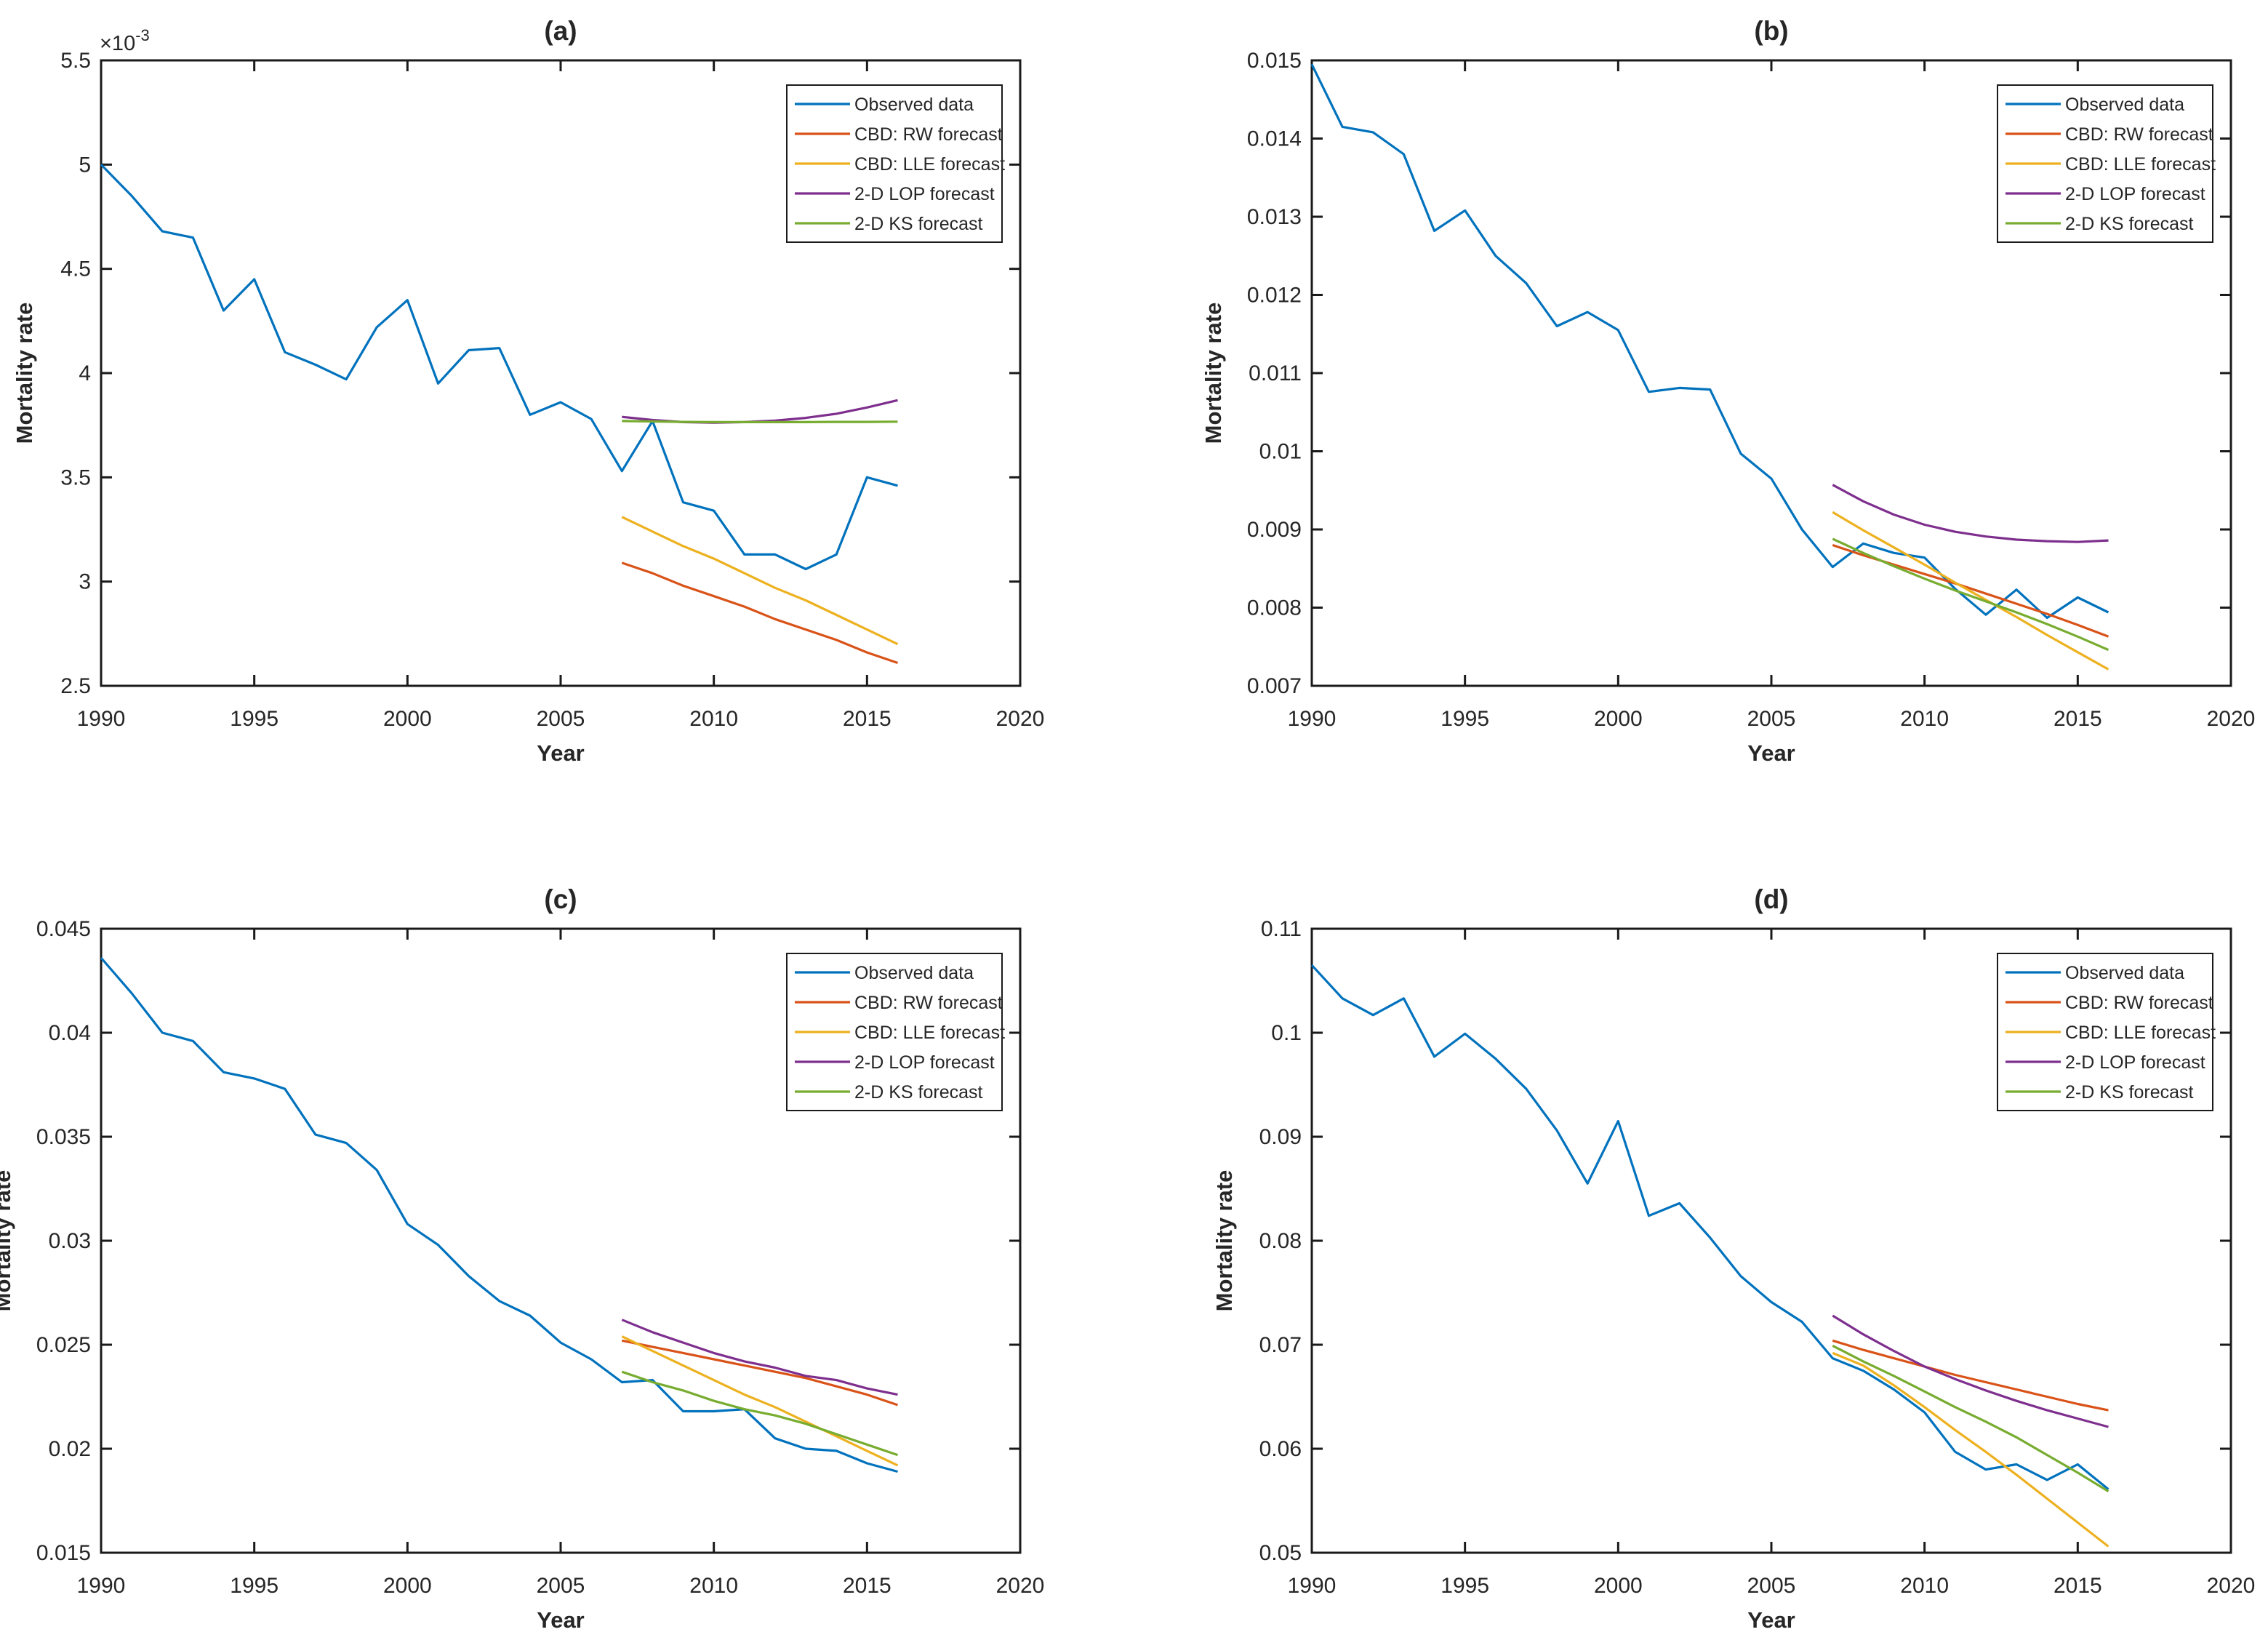 The image size is (2268, 1648). What do you see at coordinates (1274, 139) in the screenshot?
I see `y-tick-label: 0.014` at bounding box center [1274, 139].